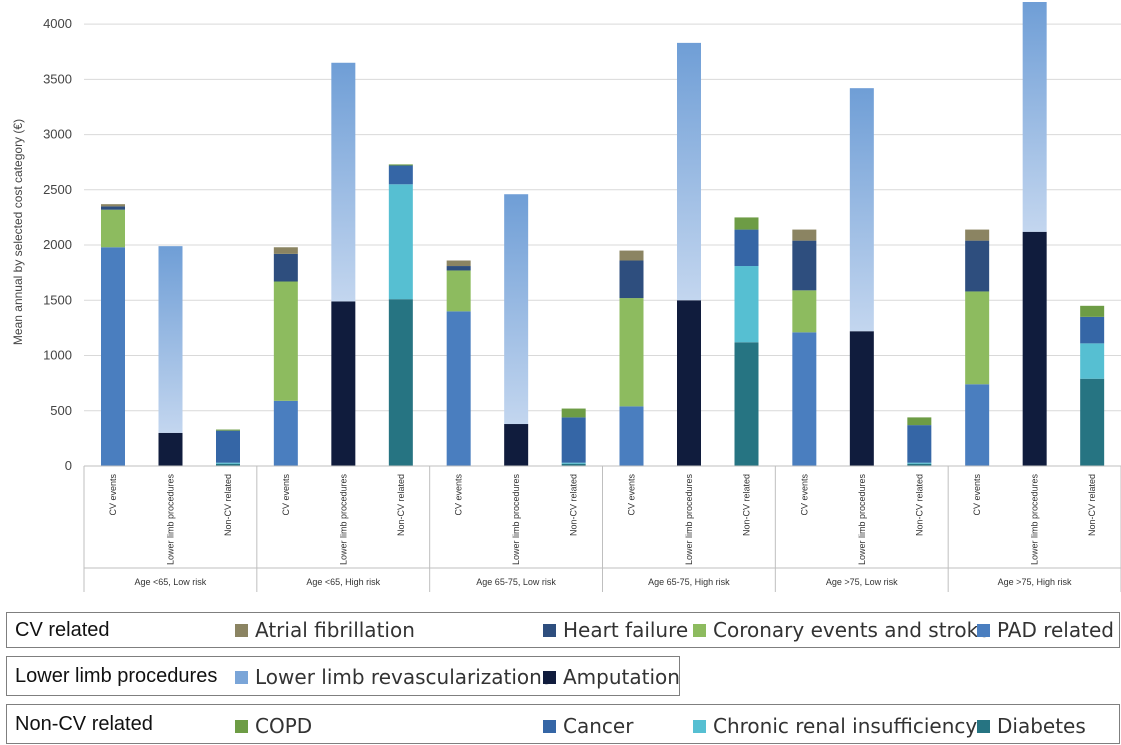 The height and width of the screenshot is (745, 1121). Describe the element at coordinates (983, 726) in the screenshot. I see `swatch-diabetes` at that location.